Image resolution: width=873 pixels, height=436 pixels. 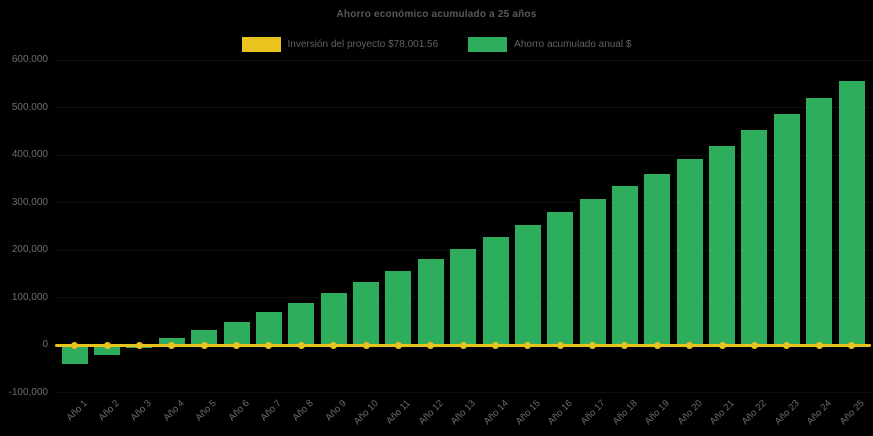 What do you see at coordinates (77, 411) in the screenshot?
I see `x-axis-tick-label: Año 1` at bounding box center [77, 411].